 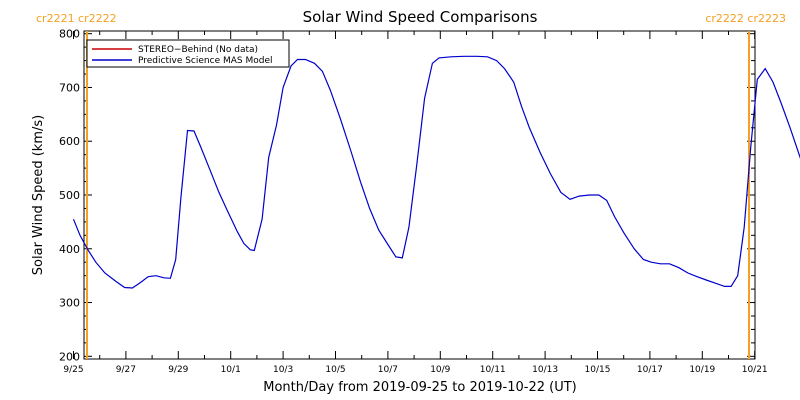 I want to click on x-tick-label: 10/5, so click(x=335, y=370).